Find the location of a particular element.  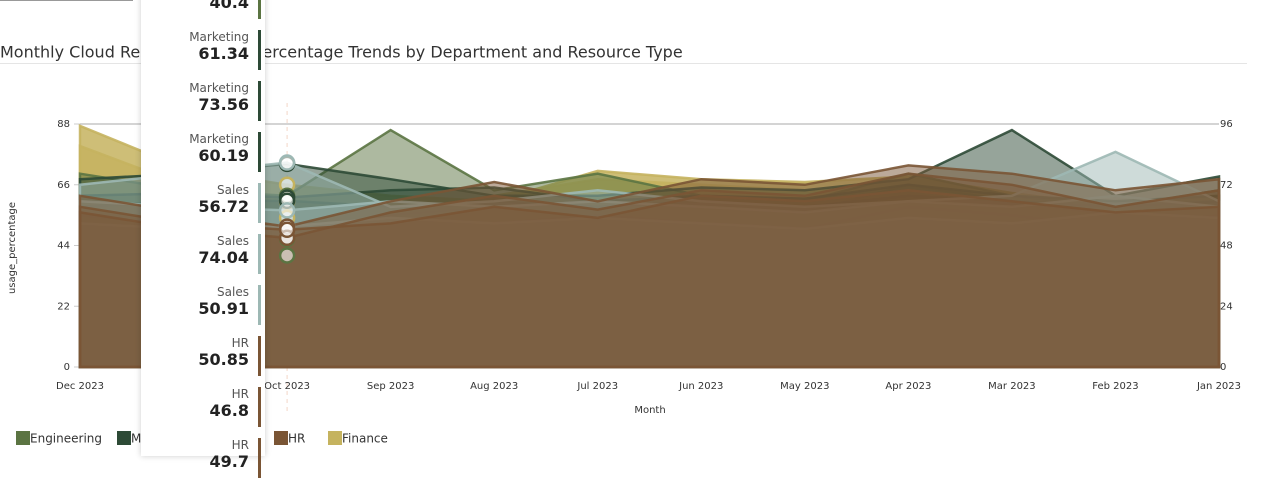

y2-tick-label: 96 is located at coordinates (1226, 124).